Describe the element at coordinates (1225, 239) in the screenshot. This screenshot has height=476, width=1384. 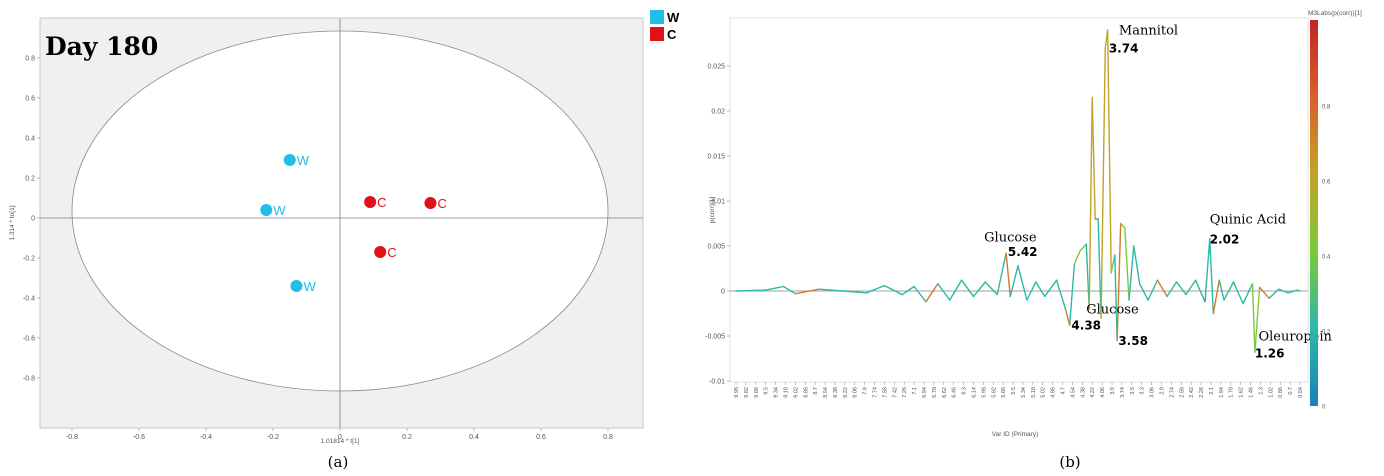
I see `peak-value-label: 2.02` at that location.